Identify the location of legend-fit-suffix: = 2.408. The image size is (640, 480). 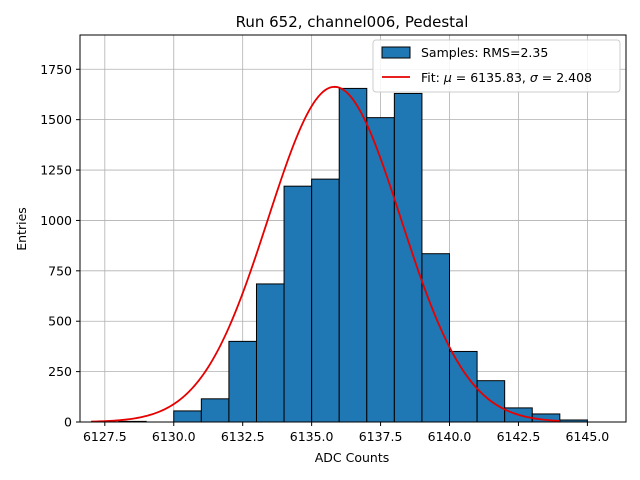
(565, 77).